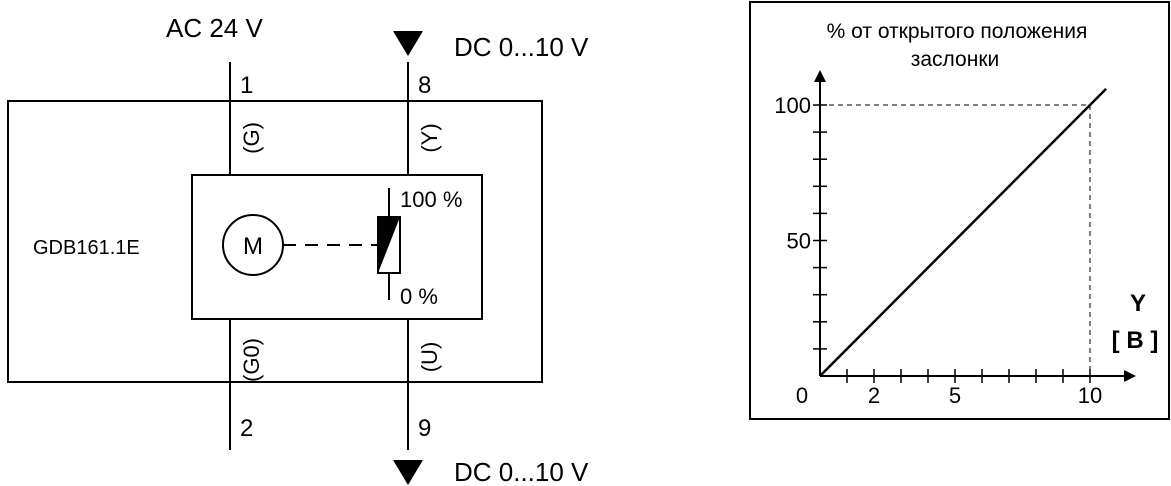 The height and width of the screenshot is (486, 1171). Describe the element at coordinates (214, 28) in the screenshot. I see `supply-label: AC 24 V` at that location.